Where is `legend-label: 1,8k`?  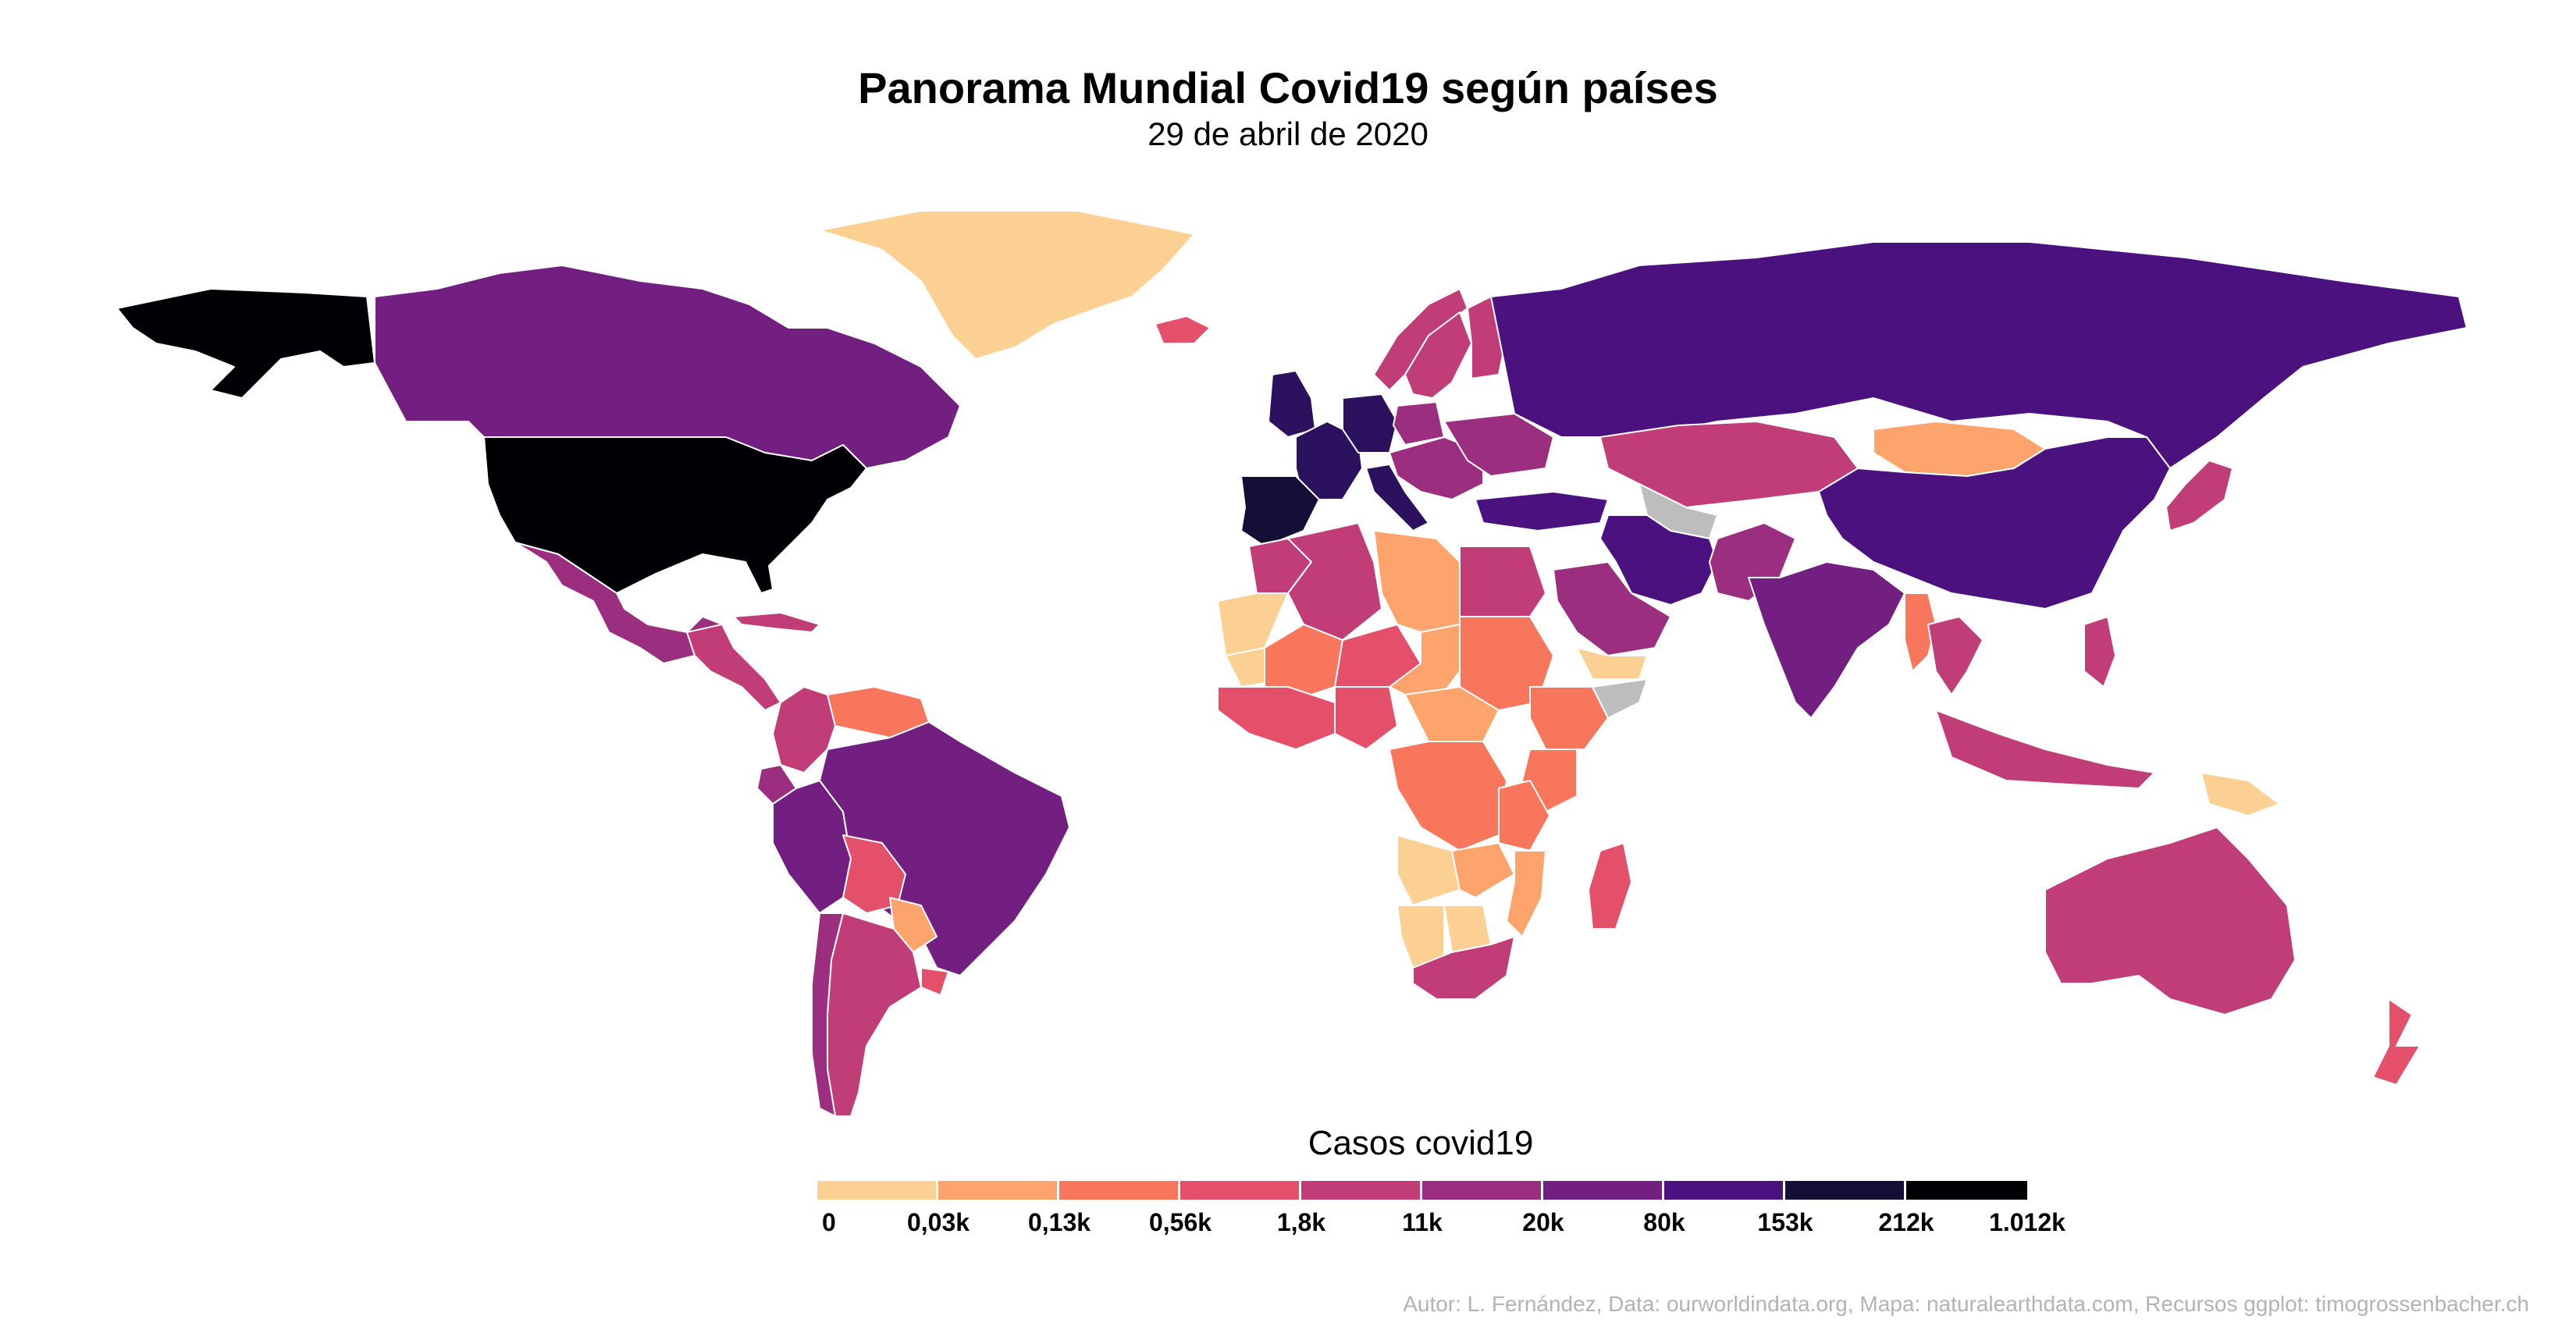
legend-label: 1,8k is located at coordinates (1301, 1222).